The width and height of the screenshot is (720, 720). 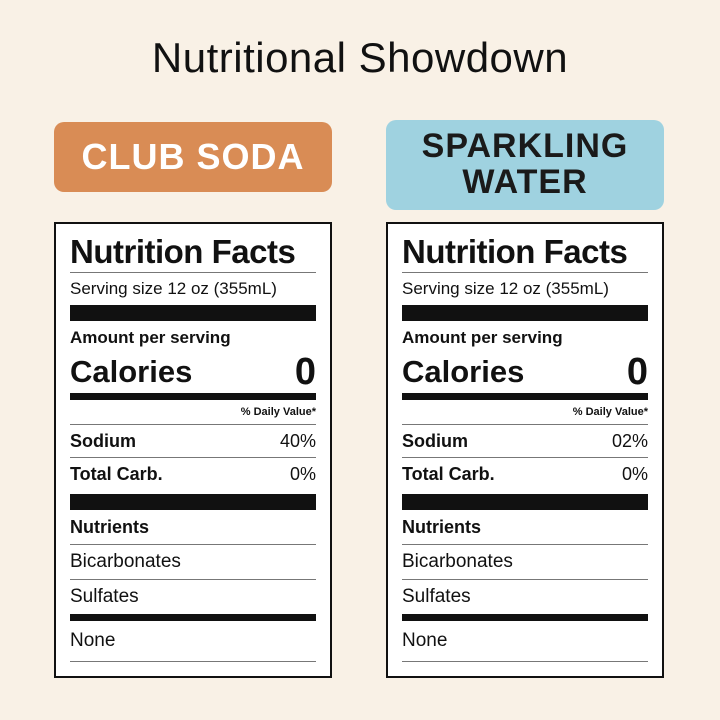 I want to click on product-banner-club-soda: CLUB SODA, so click(x=193, y=157).